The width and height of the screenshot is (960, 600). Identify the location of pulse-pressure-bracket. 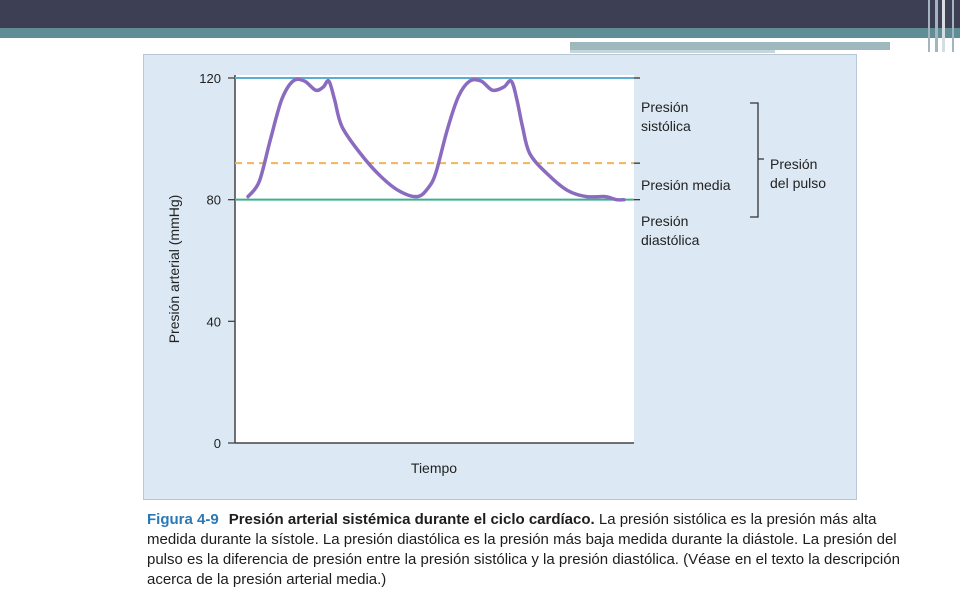
(757, 160).